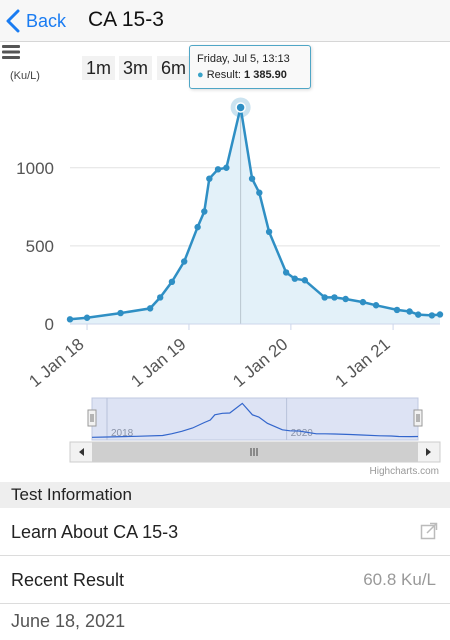  Describe the element at coordinates (68, 621) in the screenshot. I see `recent-result-date: June 18, 2021` at that location.